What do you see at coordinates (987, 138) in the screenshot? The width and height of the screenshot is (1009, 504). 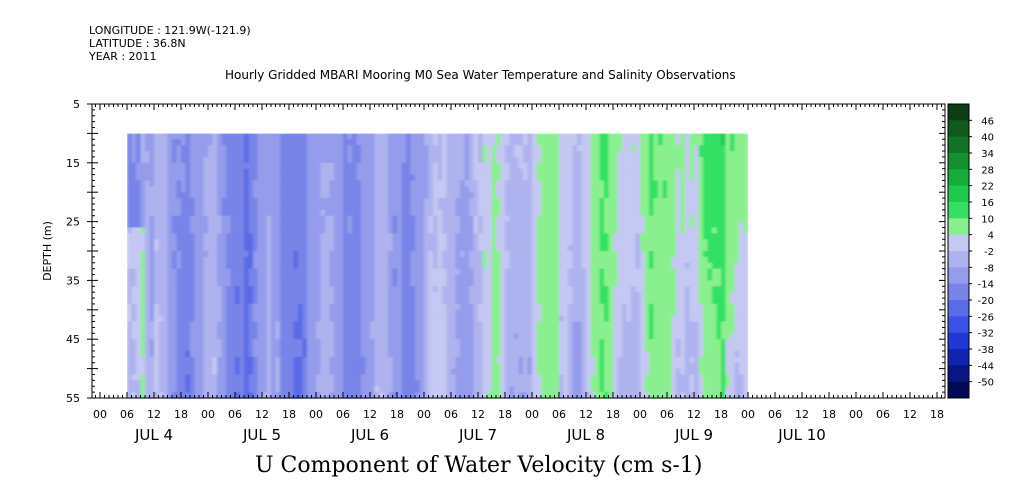 I see `colorbar-label: 40` at bounding box center [987, 138].